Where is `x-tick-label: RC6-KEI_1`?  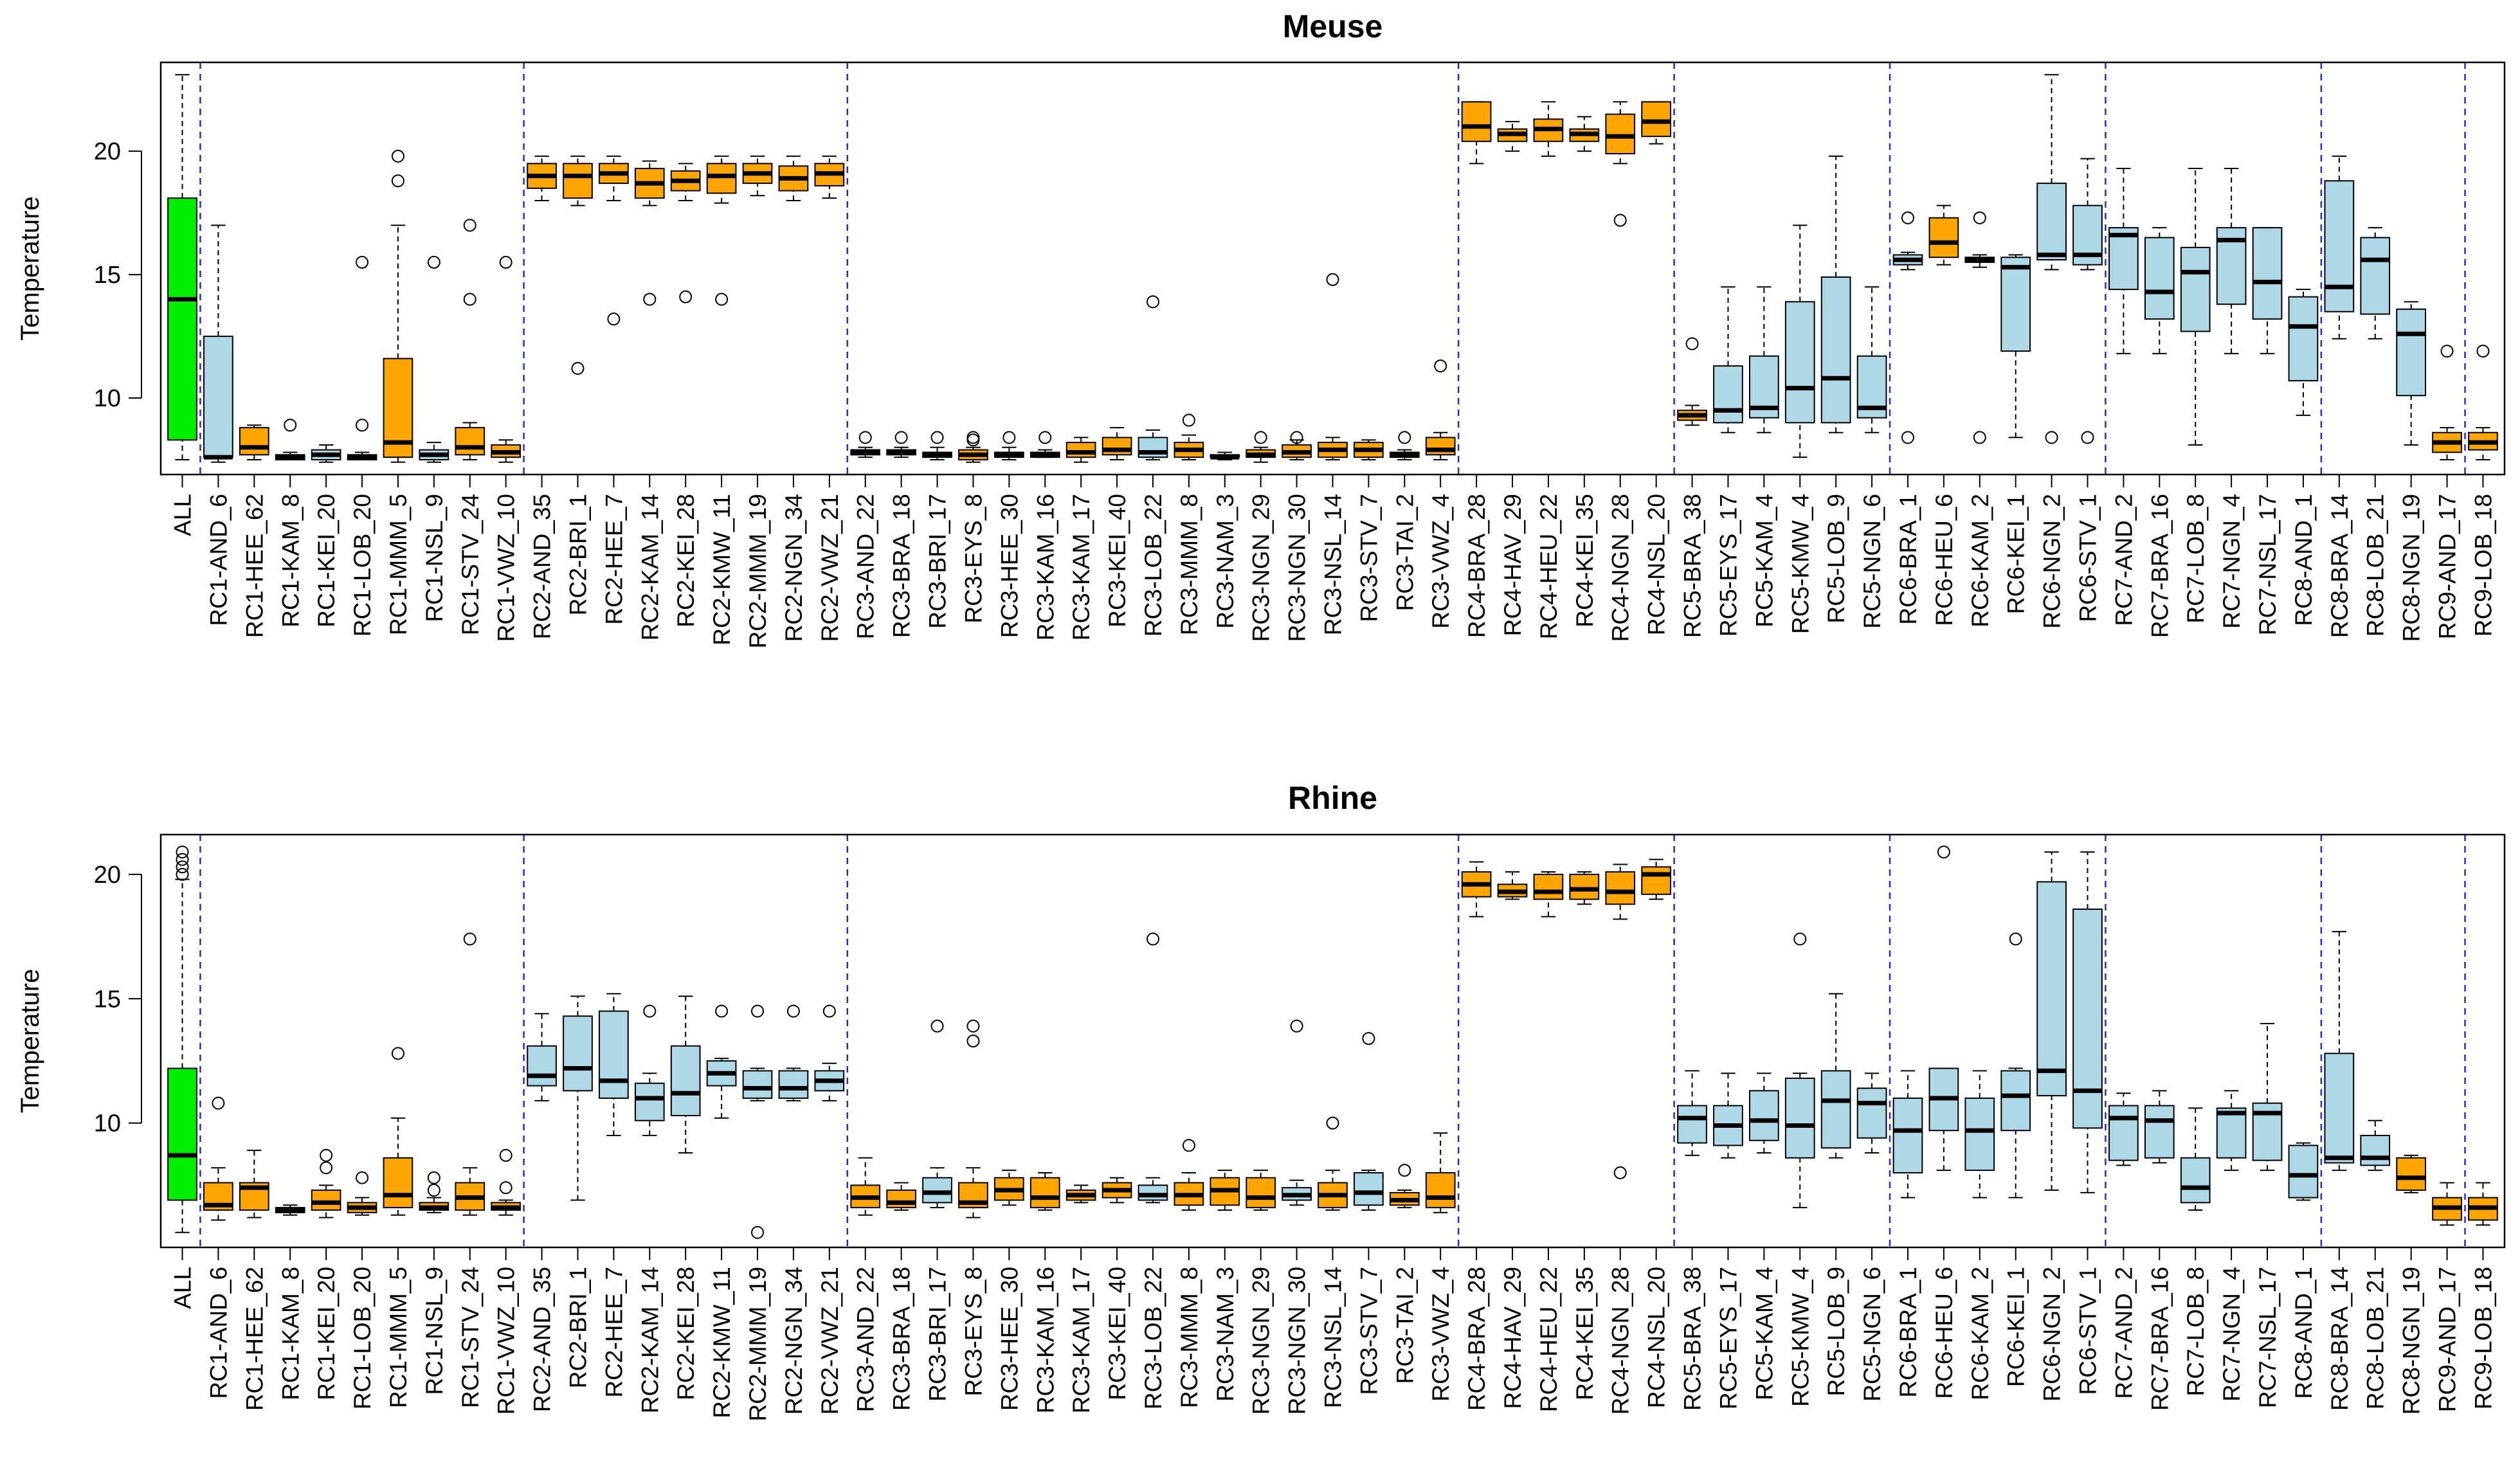
x-tick-label: RC6-KEI_1 is located at coordinates (2016, 1327).